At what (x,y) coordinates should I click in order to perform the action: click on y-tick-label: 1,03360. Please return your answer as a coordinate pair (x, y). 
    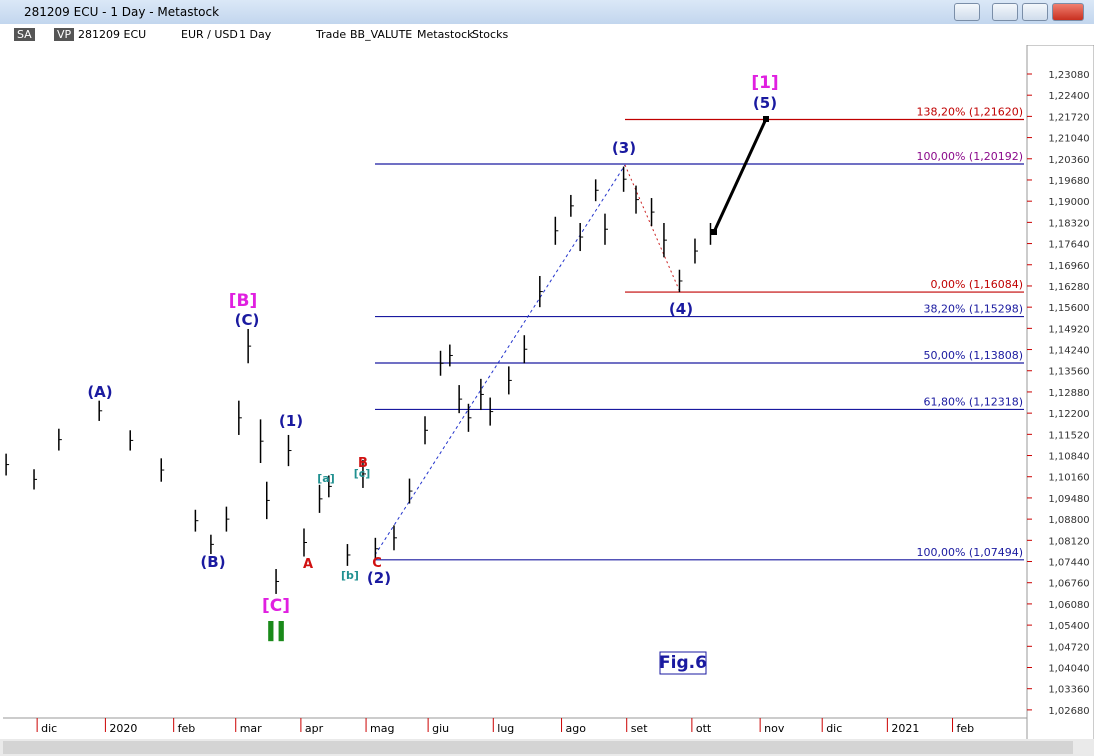
    Looking at the image, I should click on (1068, 690).